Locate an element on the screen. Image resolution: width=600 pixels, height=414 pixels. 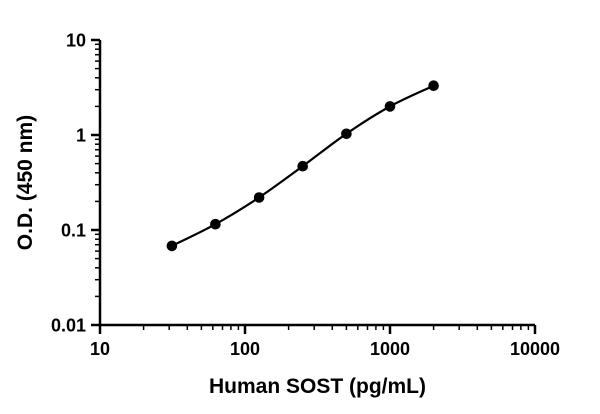
y-tick-label: 0.1 is located at coordinates (73, 230).